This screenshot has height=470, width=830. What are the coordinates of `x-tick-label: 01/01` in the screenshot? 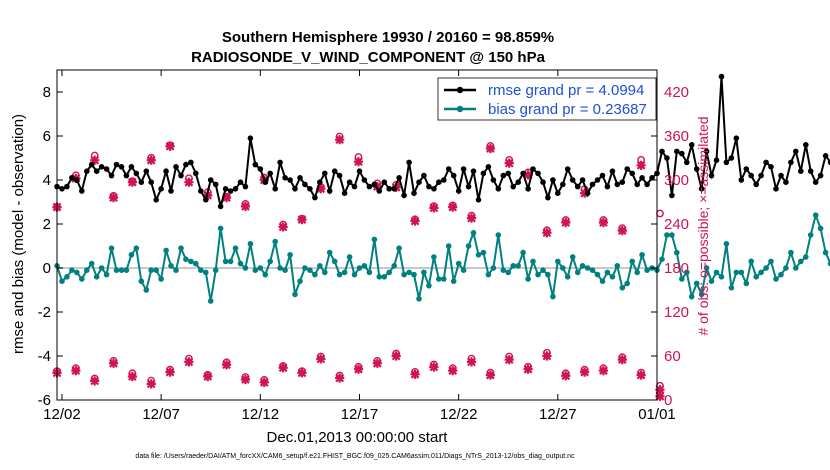 It's located at (657, 414).